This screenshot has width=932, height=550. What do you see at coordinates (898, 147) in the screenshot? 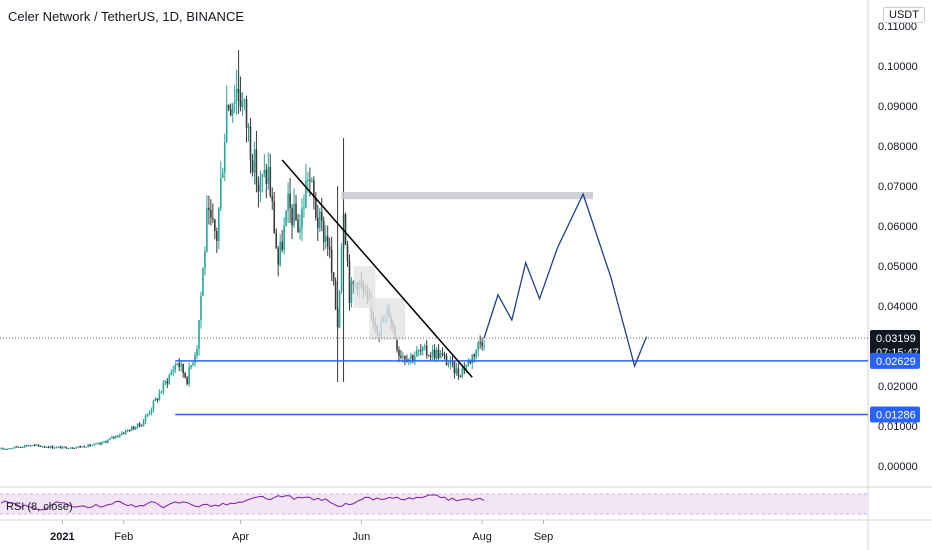
I see `y-tick-label: 0.08000` at bounding box center [898, 147].